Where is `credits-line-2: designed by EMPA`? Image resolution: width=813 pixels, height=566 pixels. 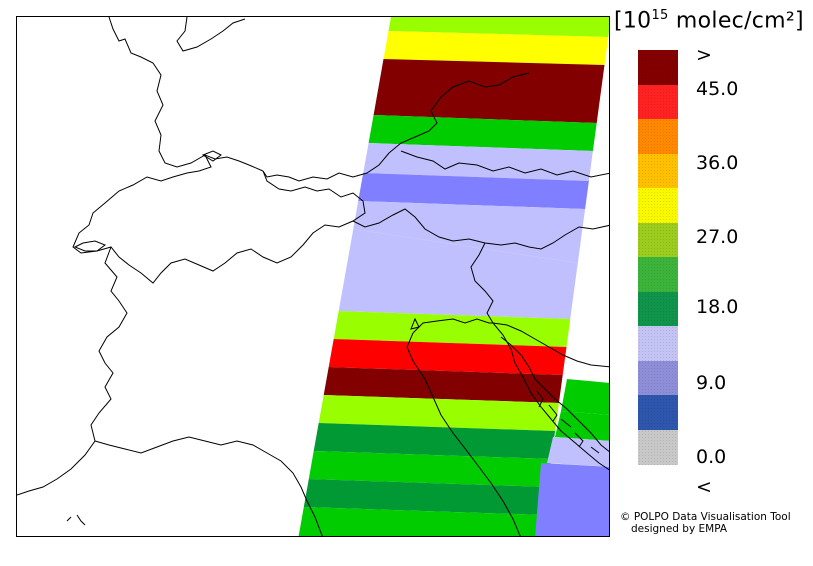
credits-line-2: designed by EMPA is located at coordinates (679, 529).